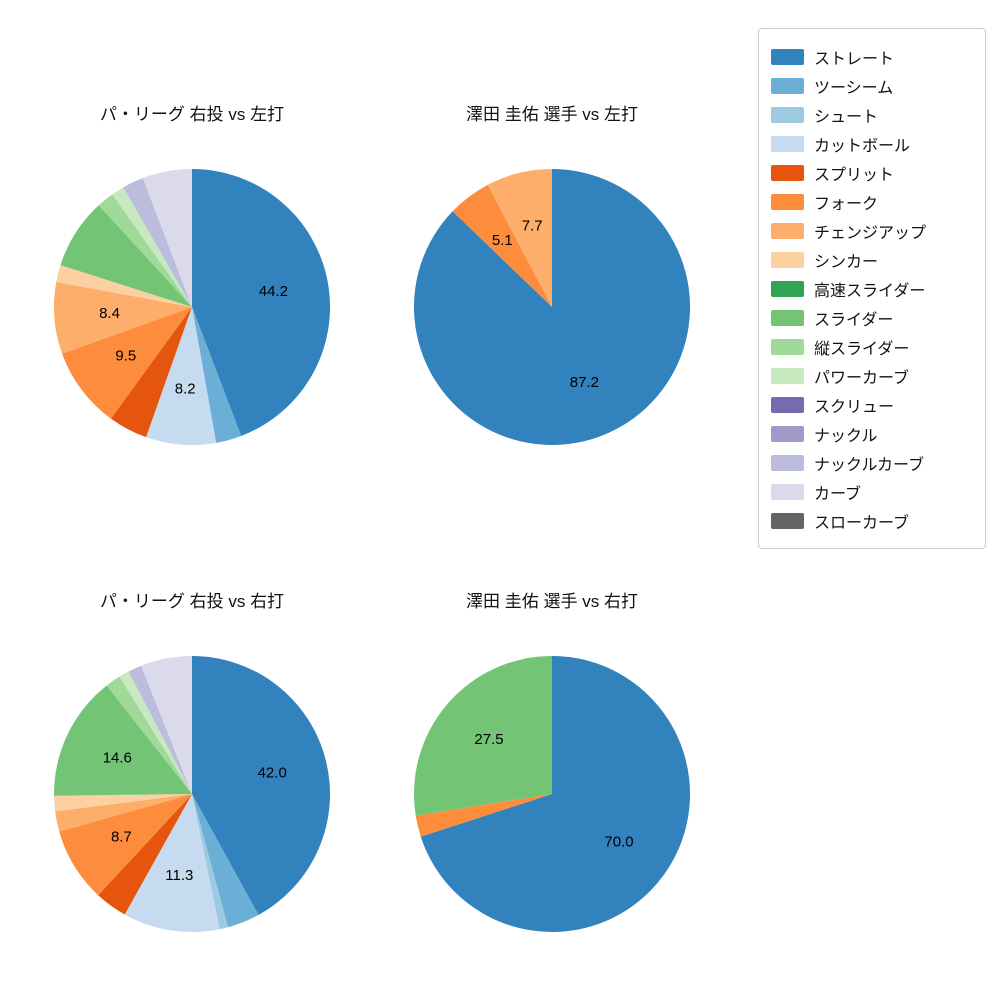 The height and width of the screenshot is (1000, 1000). What do you see at coordinates (552, 601) in the screenshot?
I see `chart-title: 澤田 圭佑 選手 vs 右打` at bounding box center [552, 601].